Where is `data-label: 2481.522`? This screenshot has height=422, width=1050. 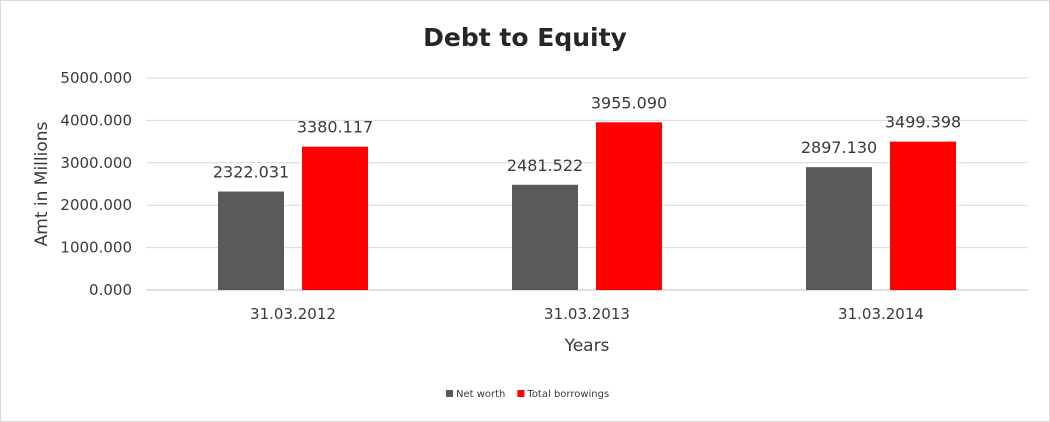 data-label: 2481.522 is located at coordinates (545, 165).